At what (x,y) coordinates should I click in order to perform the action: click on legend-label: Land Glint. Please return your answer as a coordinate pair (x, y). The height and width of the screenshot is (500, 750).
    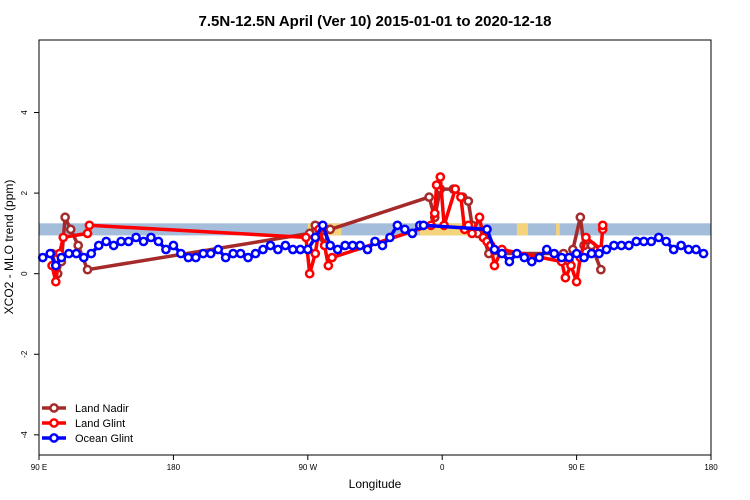
    Looking at the image, I should click on (100, 424).